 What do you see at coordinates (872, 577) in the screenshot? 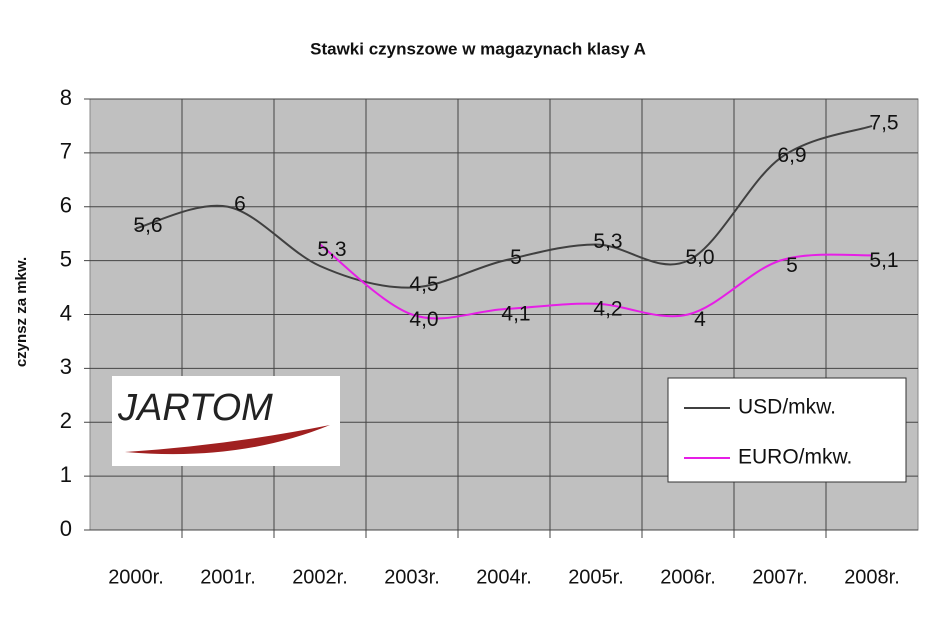
I see `x-tick-label: 2008r.` at bounding box center [872, 577].